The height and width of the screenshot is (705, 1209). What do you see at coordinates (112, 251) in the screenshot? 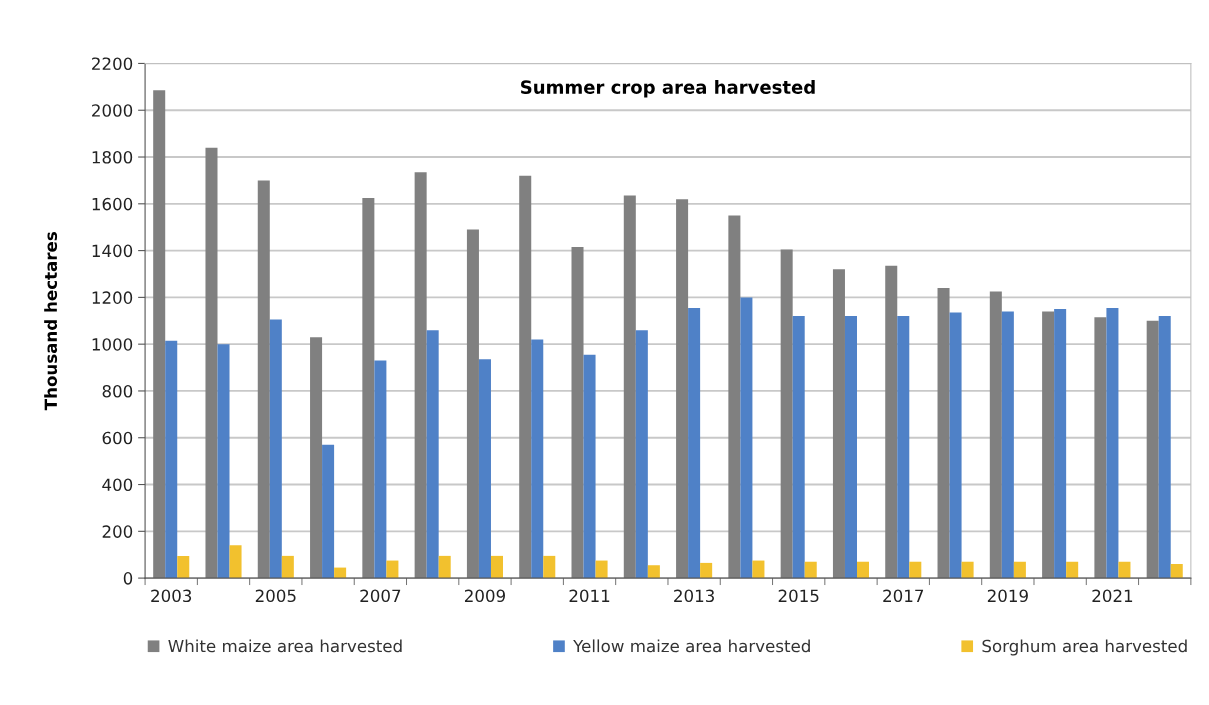
I see `y-tick-label: 1400` at bounding box center [112, 251].